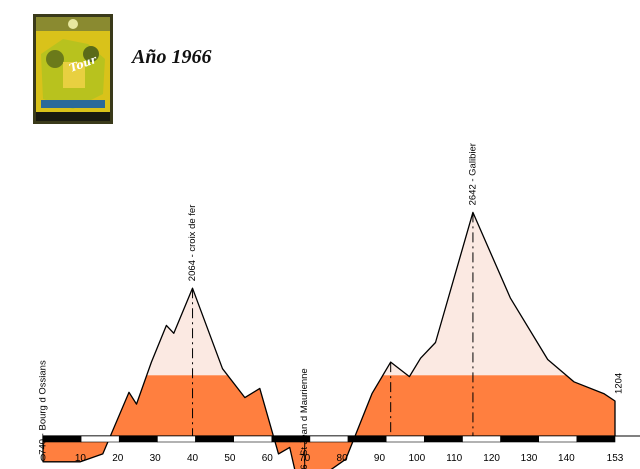 The height and width of the screenshot is (469, 640). What do you see at coordinates (268, 458) in the screenshot?
I see `tick-label-6: 60` at bounding box center [268, 458].